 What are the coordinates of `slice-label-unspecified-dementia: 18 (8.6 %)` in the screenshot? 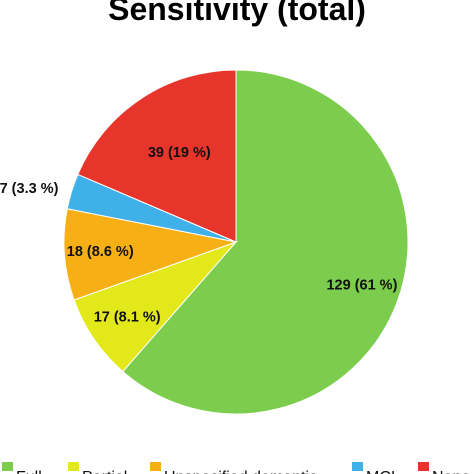 It's located at (100, 252).